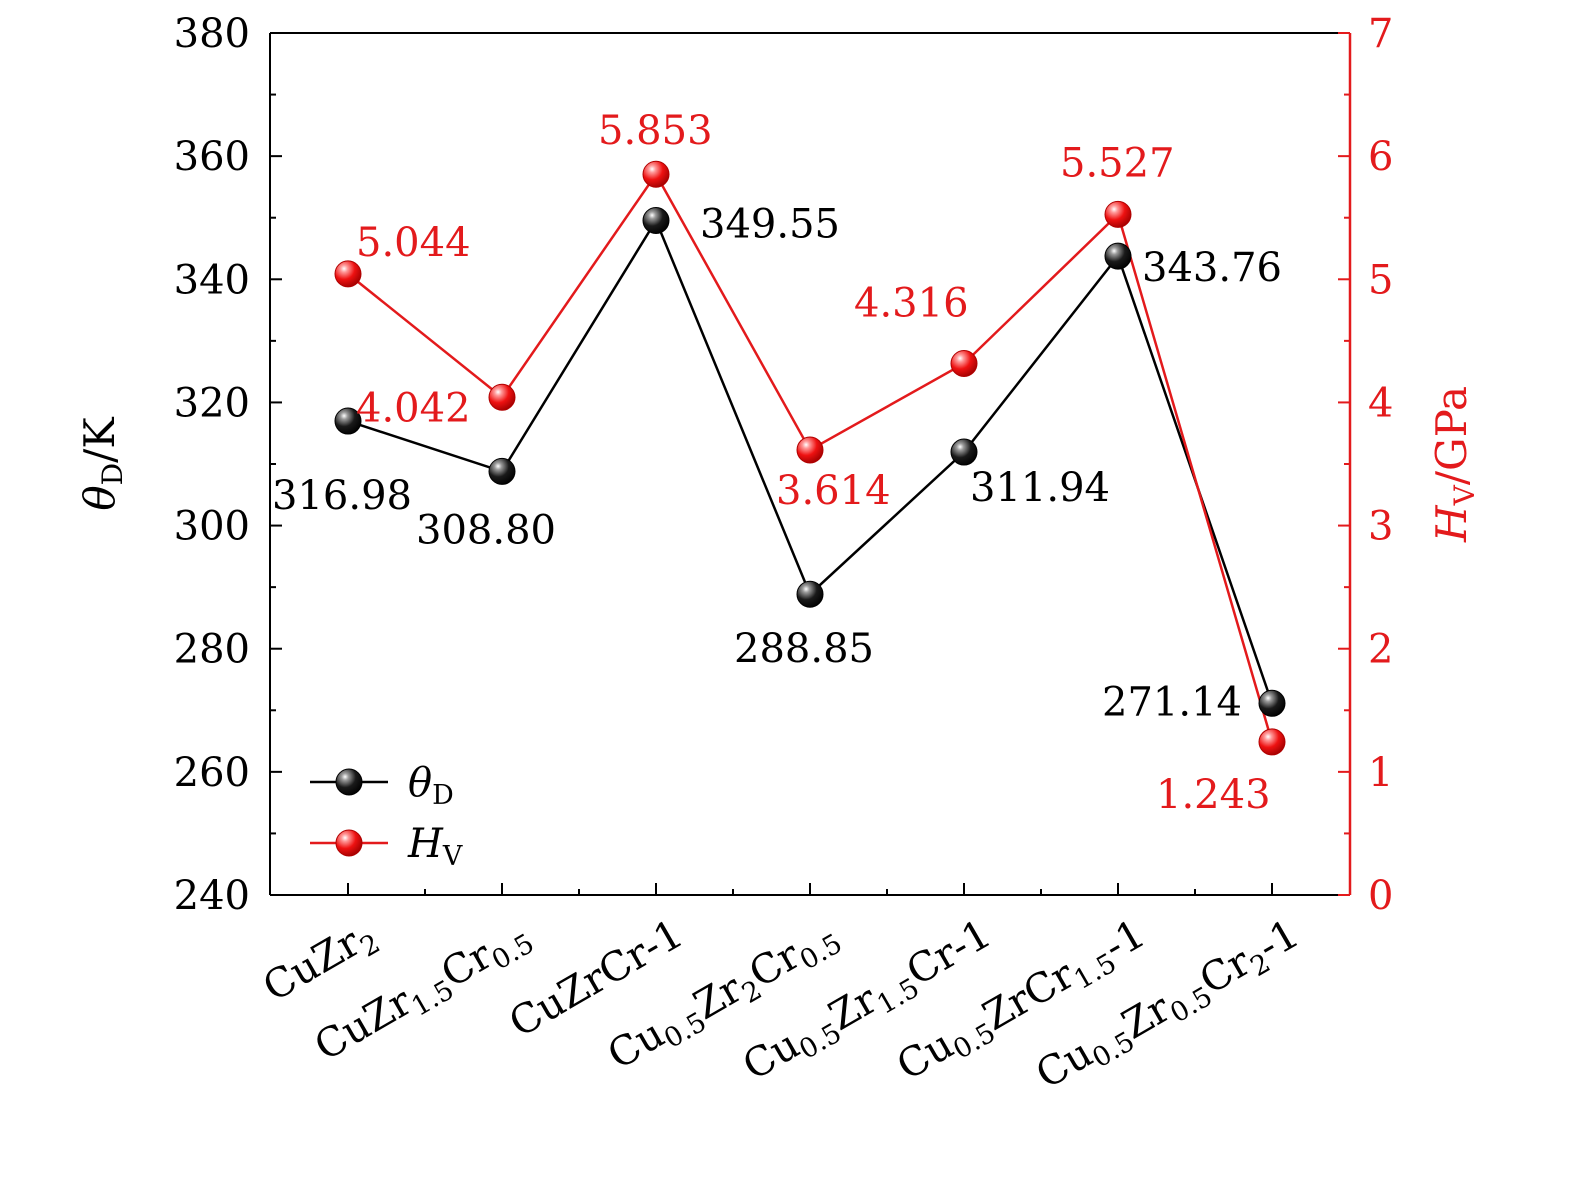 This screenshot has height=1181, width=1575. Describe the element at coordinates (212, 403) in the screenshot. I see `left-tick-label: 320` at that location.